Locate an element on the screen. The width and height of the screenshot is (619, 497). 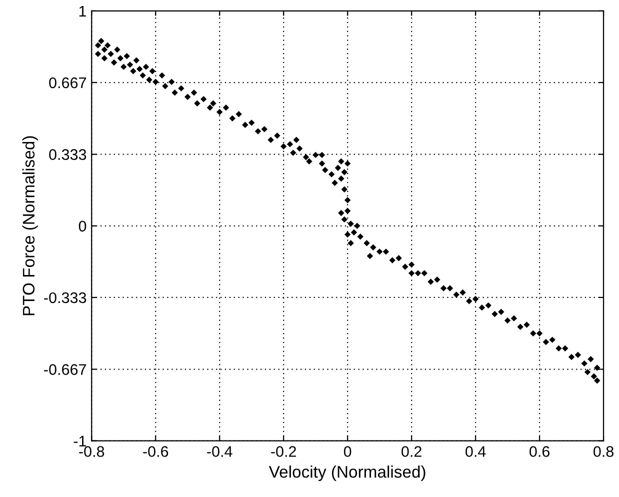
x-tick-label: 0.4 is located at coordinates (476, 451).